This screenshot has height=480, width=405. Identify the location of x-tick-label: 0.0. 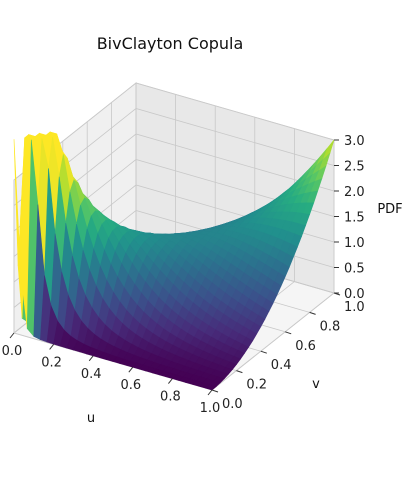
(12, 351).